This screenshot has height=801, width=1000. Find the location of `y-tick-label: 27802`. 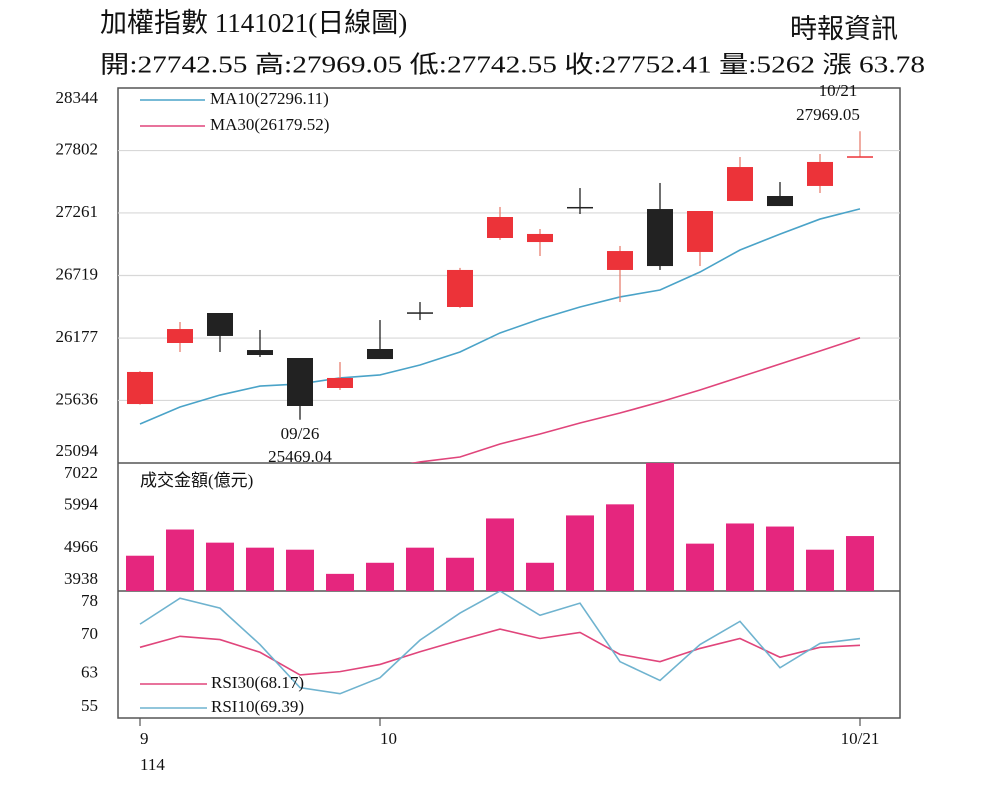

y-tick-label: 27802 is located at coordinates (77, 148).